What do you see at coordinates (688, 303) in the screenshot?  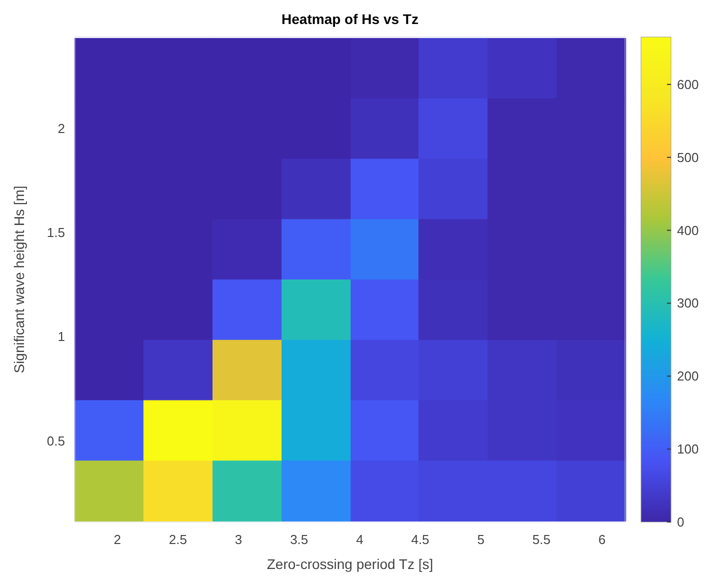 I see `color-bar-label: 300` at bounding box center [688, 303].